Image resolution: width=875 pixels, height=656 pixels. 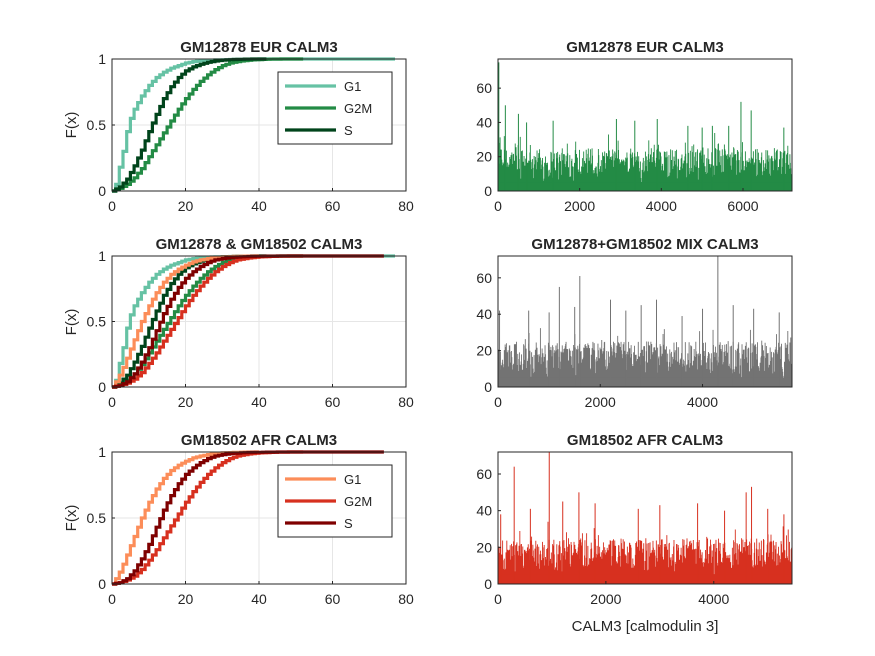 What do you see at coordinates (644, 244) in the screenshot?
I see `panel-title: GM12878+GM18502 MIX CALM3` at bounding box center [644, 244].